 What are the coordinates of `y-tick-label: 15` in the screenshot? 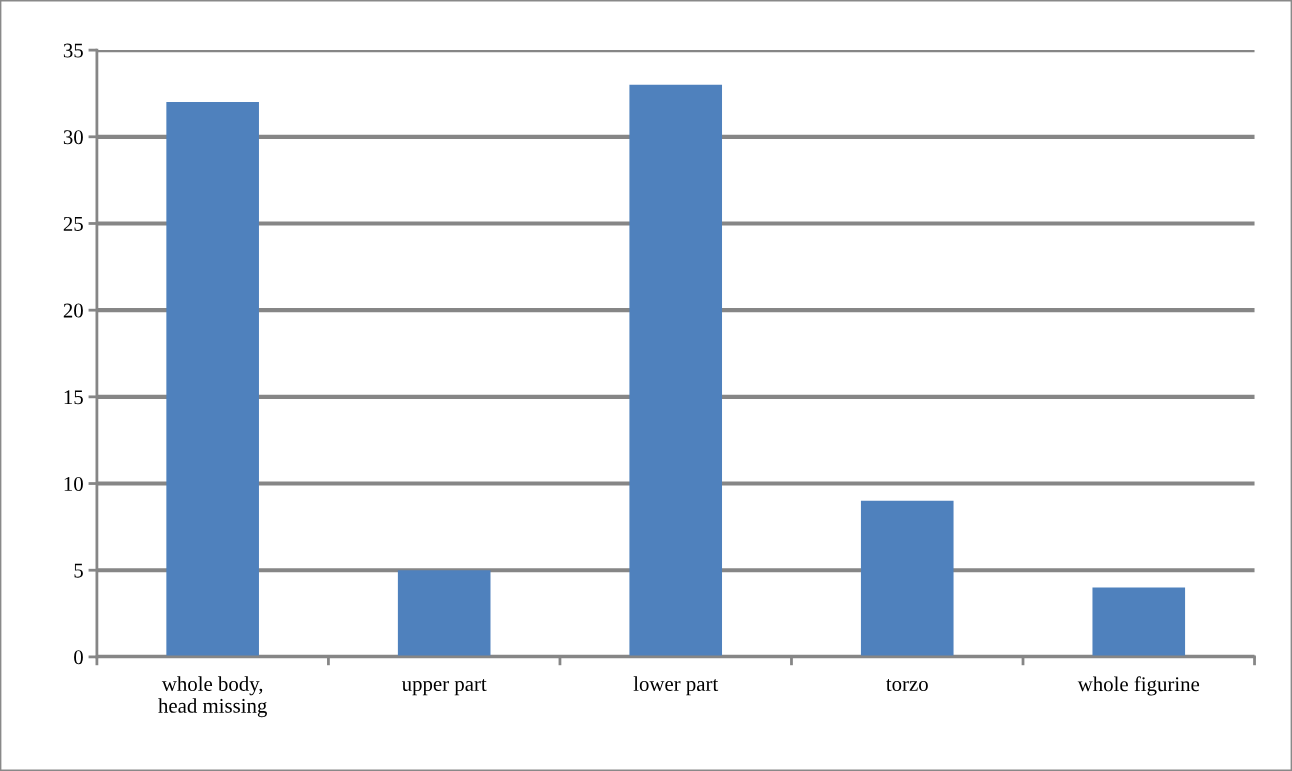 It's located at (73, 397).